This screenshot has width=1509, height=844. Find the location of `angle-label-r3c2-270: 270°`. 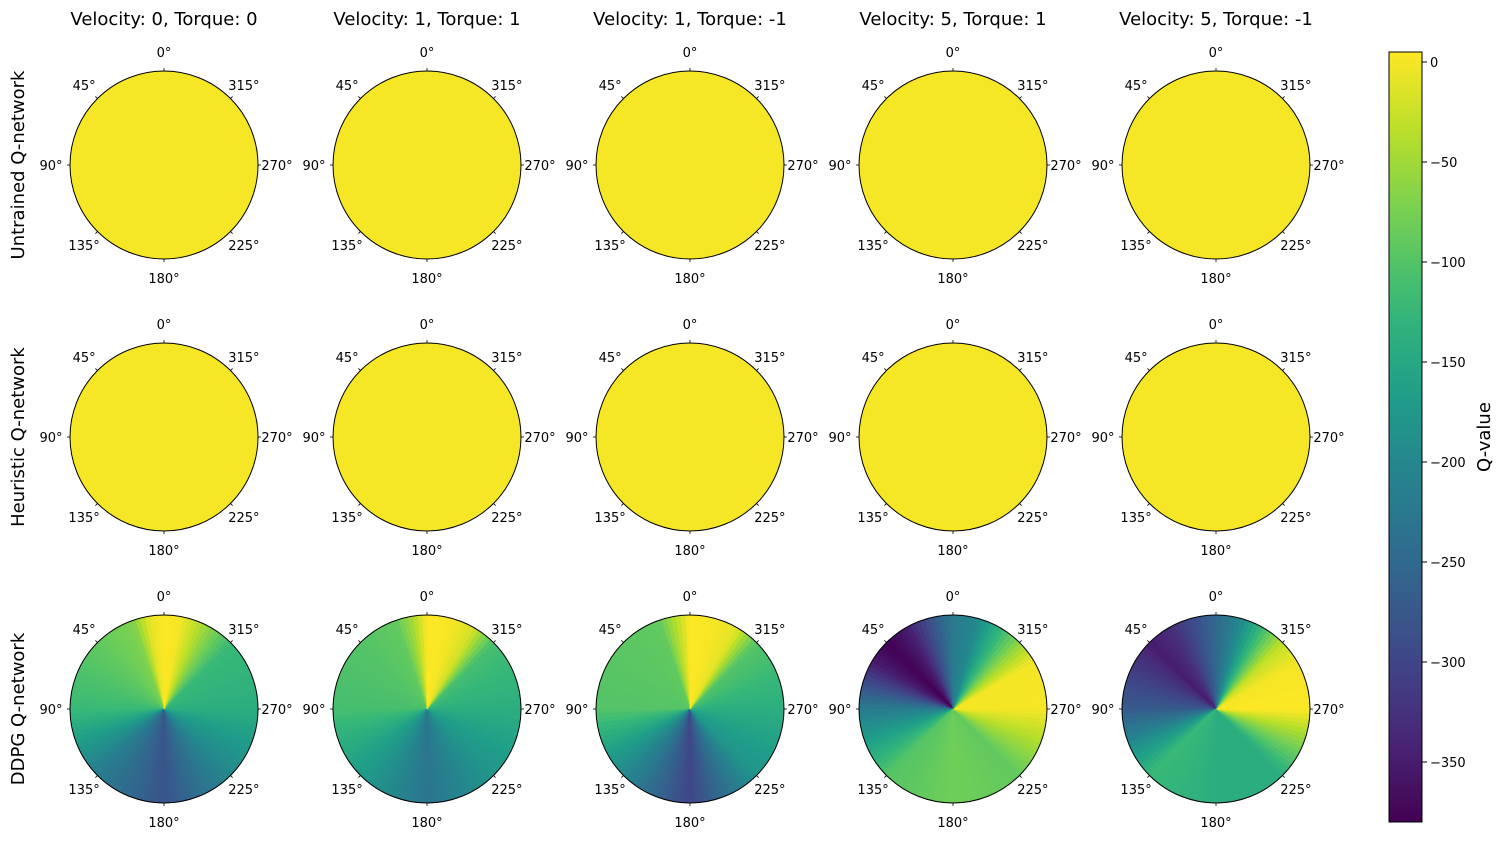

angle-label-r3c2-270: 270° is located at coordinates (539, 710).